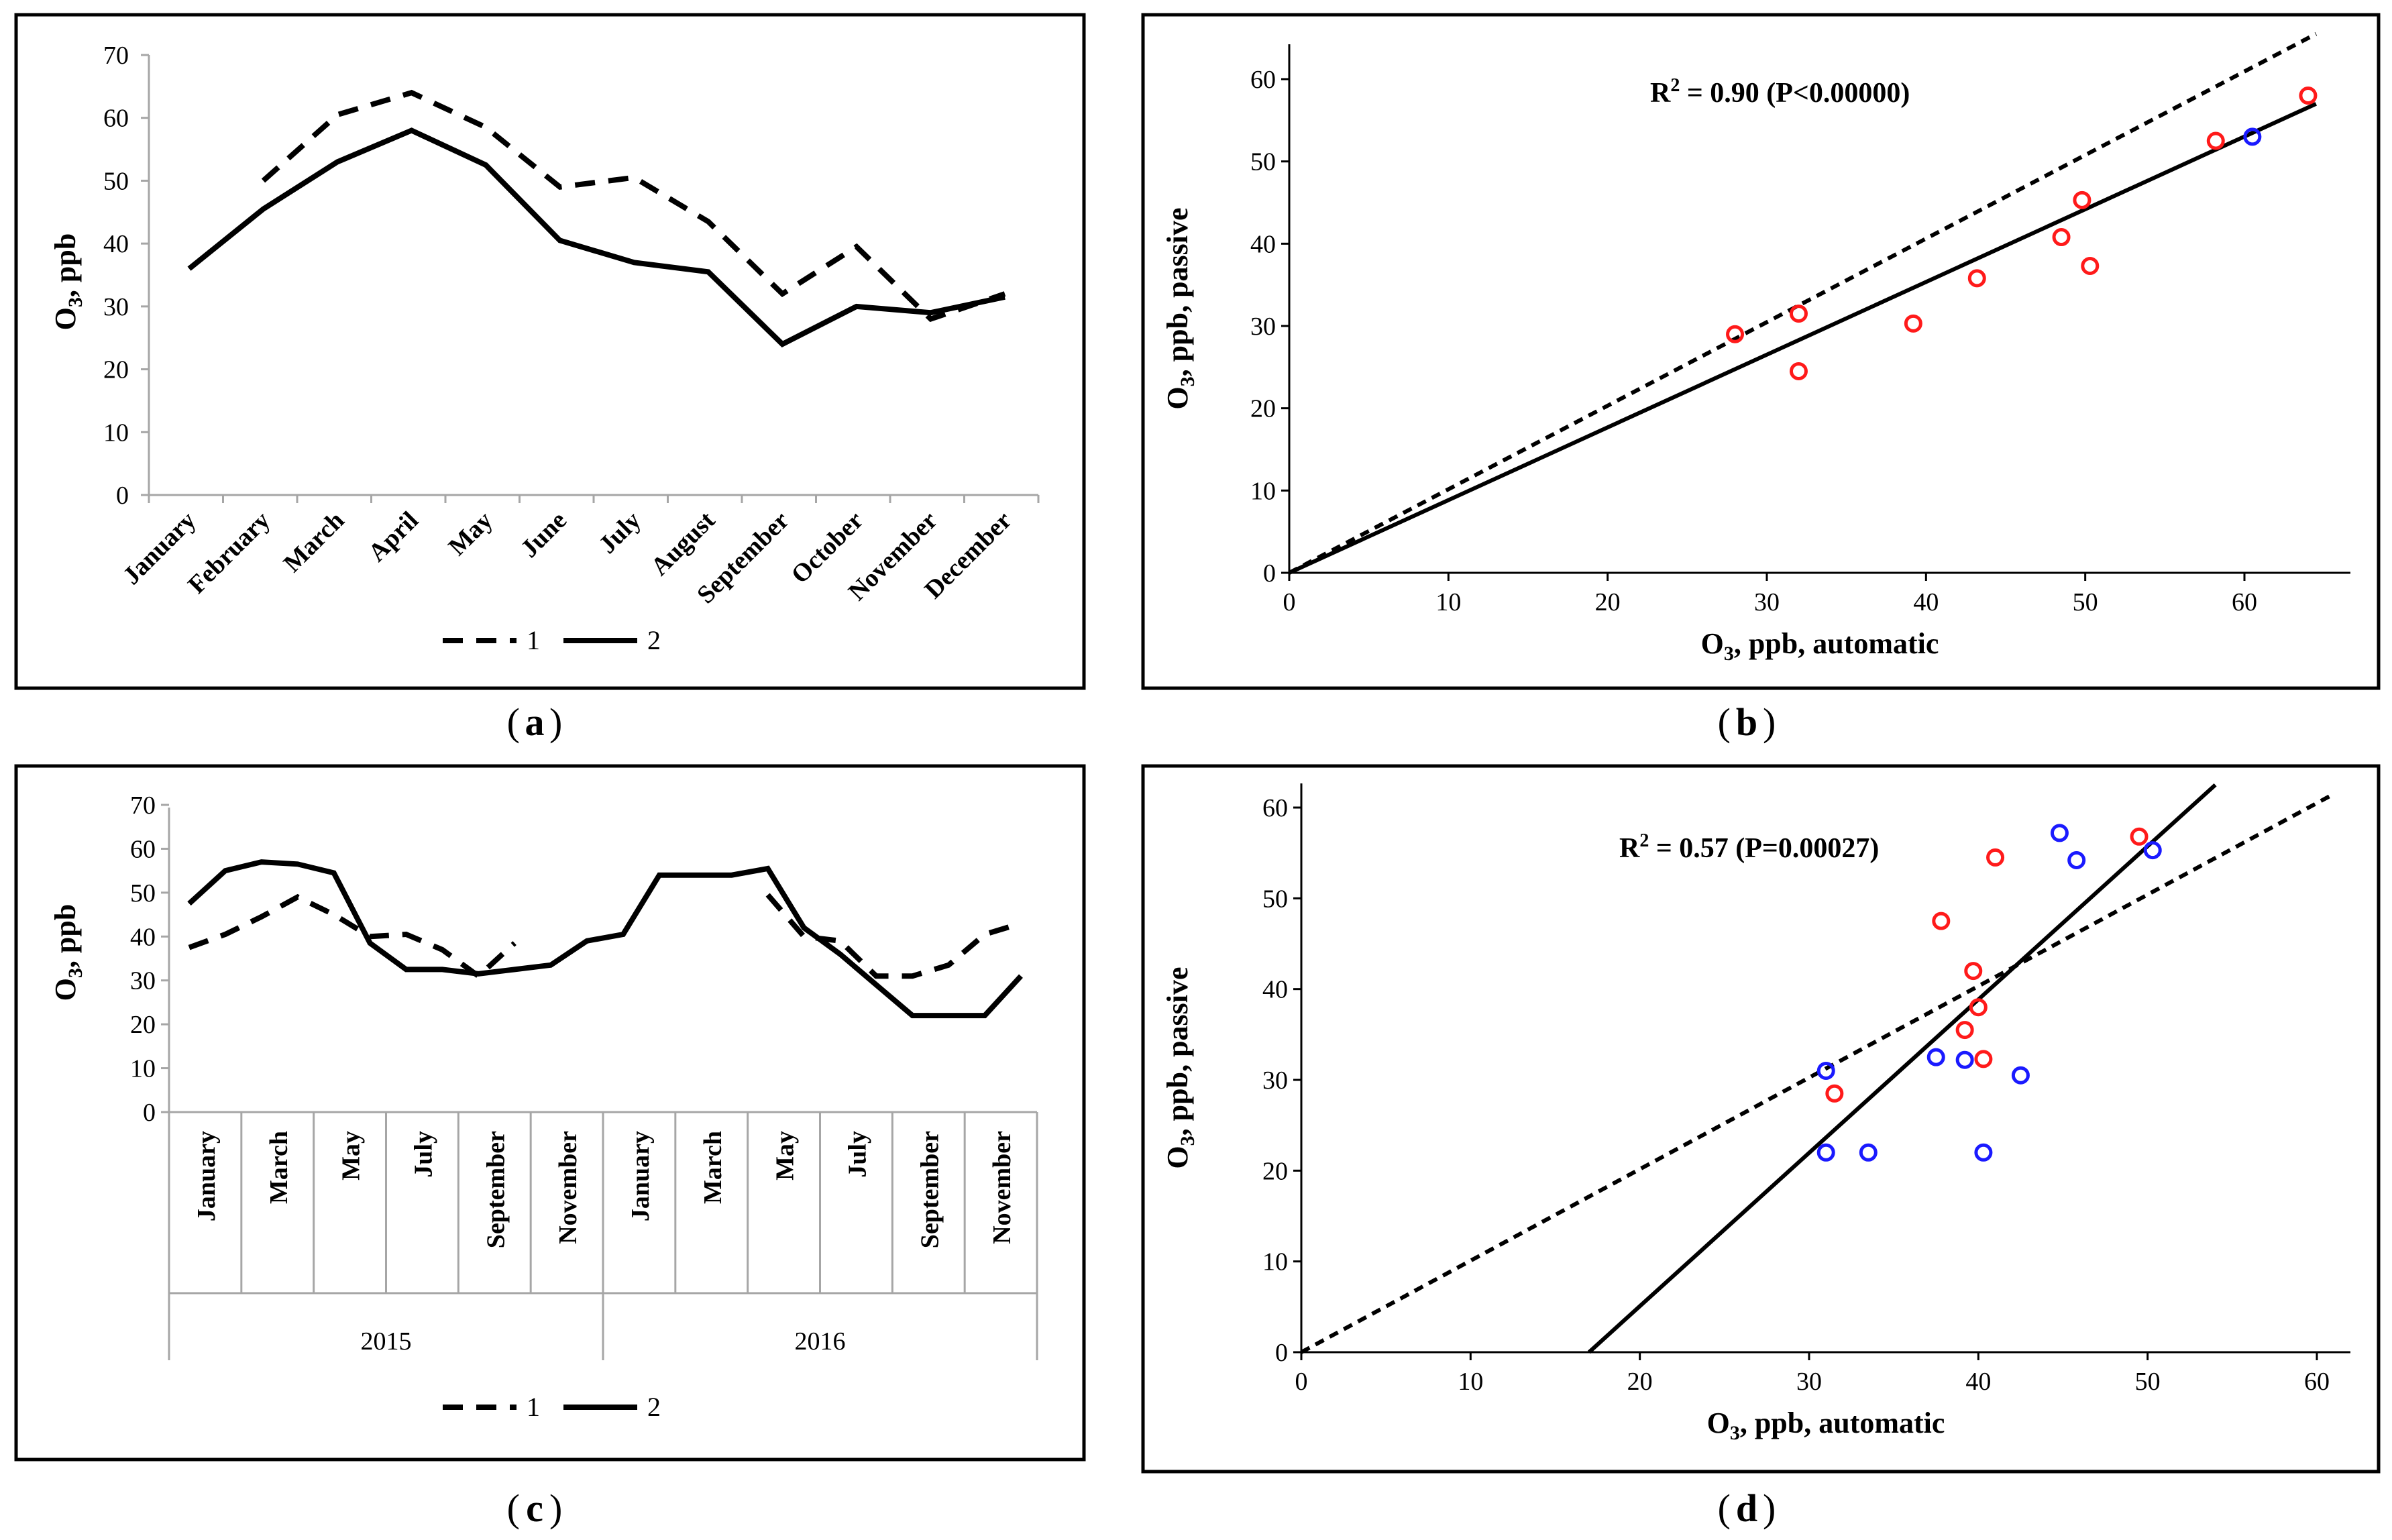 This screenshot has width=2392, height=1540. Describe the element at coordinates (533, 640) in the screenshot. I see `a-legend-label-1: 1` at that location.